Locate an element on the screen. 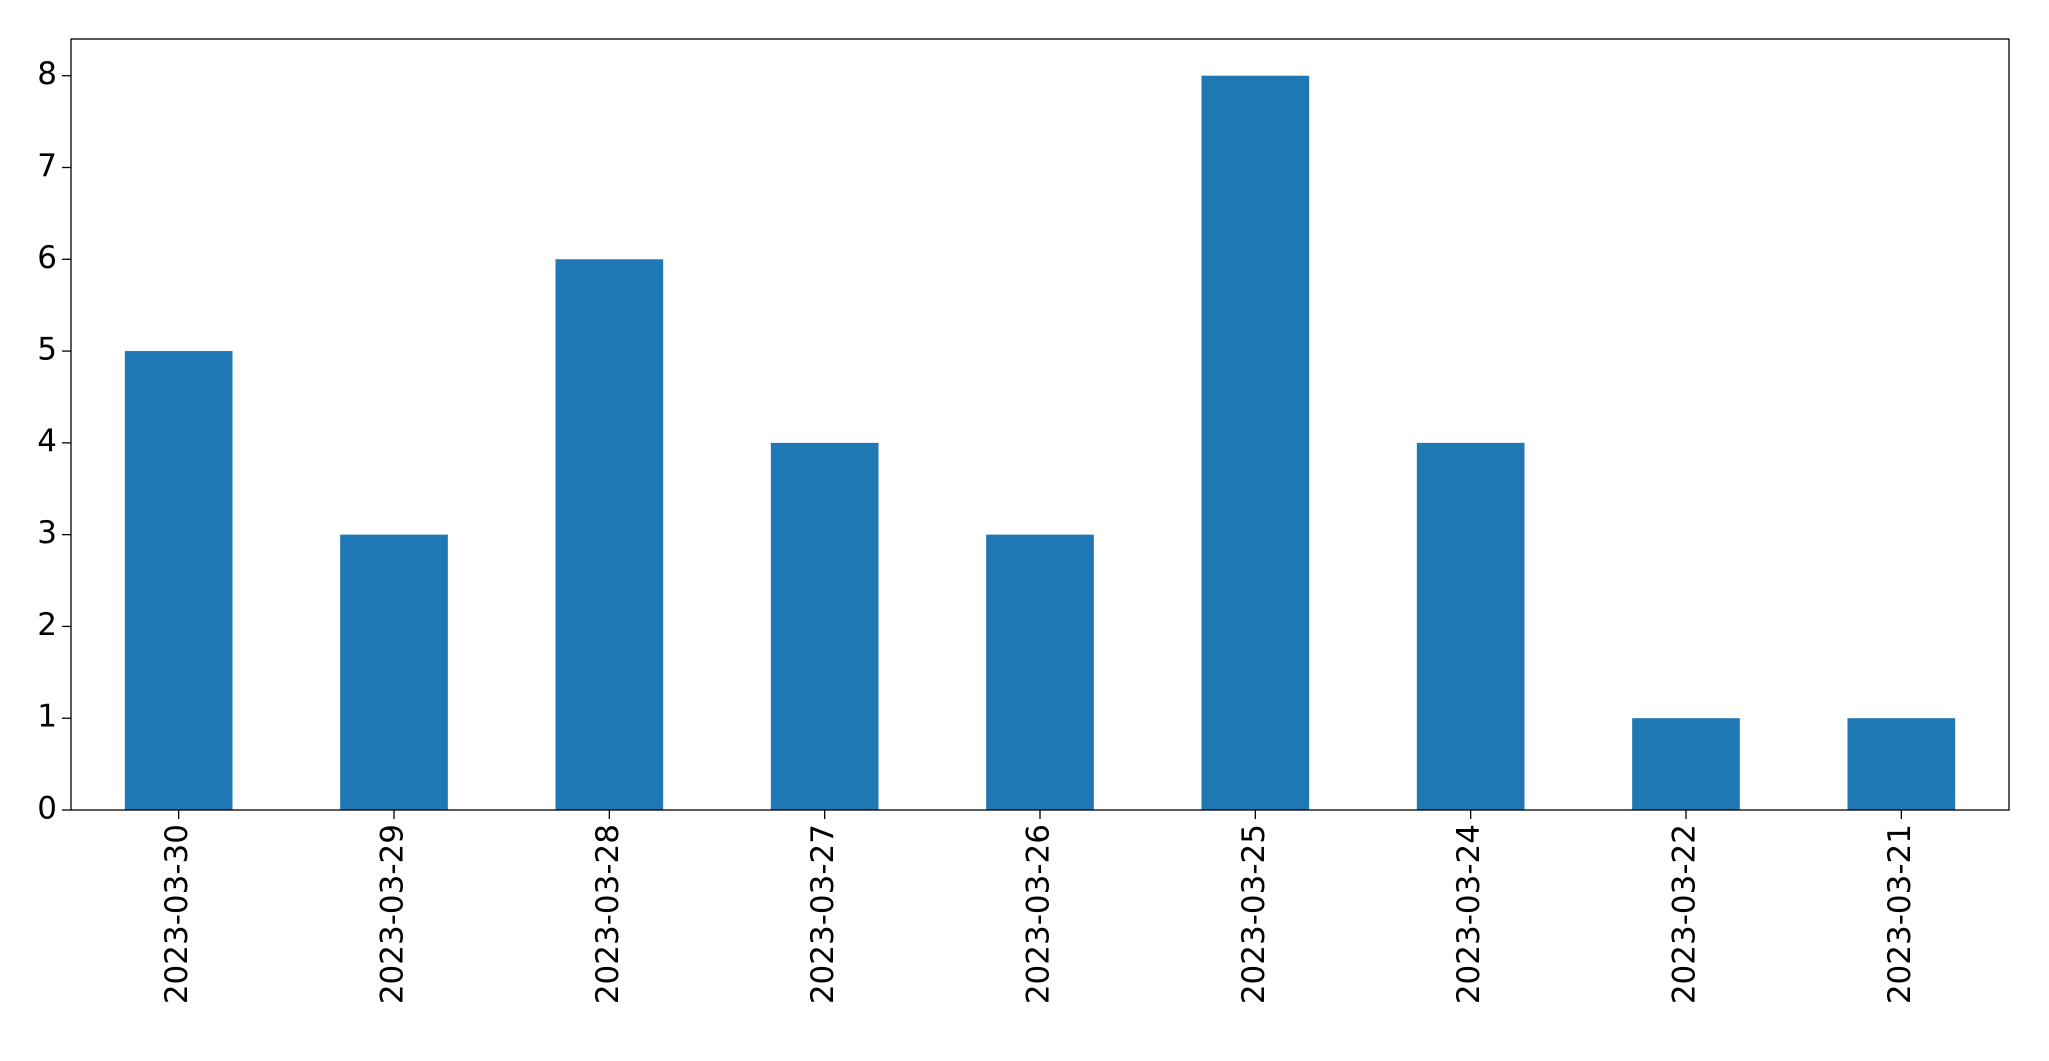 The width and height of the screenshot is (2049, 1061). x-tick-label: 2023-03-29 is located at coordinates (393, 914).